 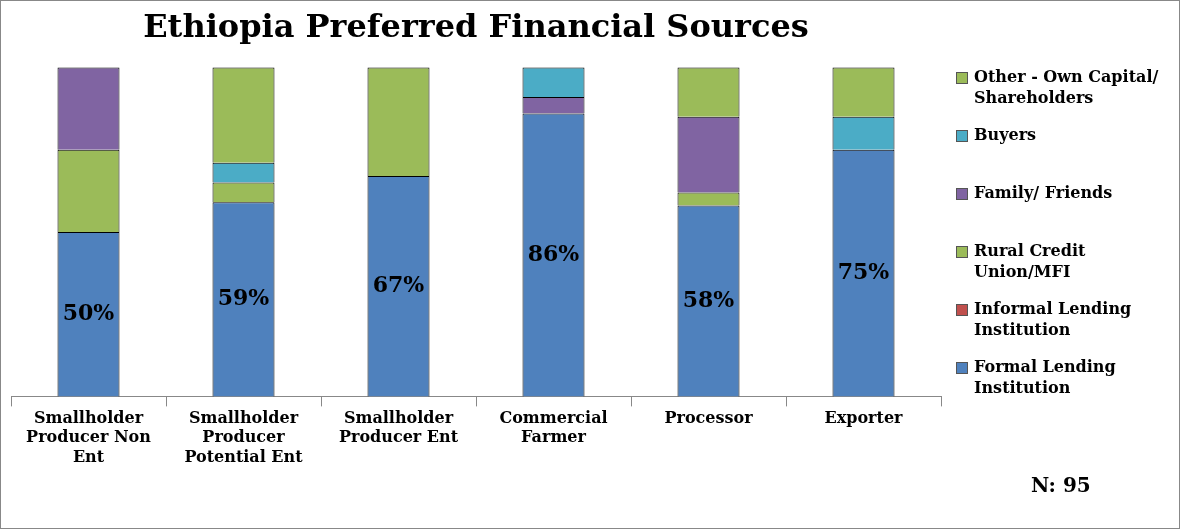 I want to click on legend-label: Formal Lending Institution, so click(x=1045, y=377).